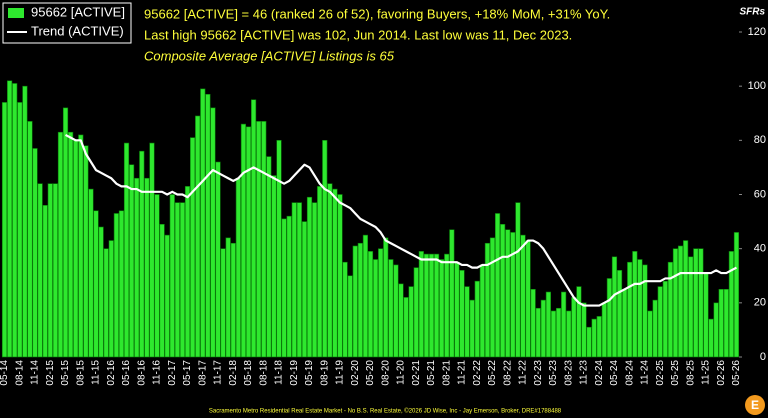  Describe the element at coordinates (324, 373) in the screenshot. I see `x-tick-label: 08-19` at that location.